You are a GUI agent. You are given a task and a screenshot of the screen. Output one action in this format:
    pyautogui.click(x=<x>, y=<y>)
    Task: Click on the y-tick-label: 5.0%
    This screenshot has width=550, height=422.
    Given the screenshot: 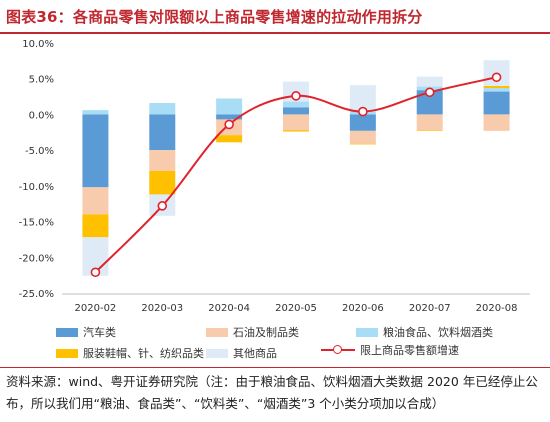 What is the action you would take?
    pyautogui.click(x=41, y=80)
    